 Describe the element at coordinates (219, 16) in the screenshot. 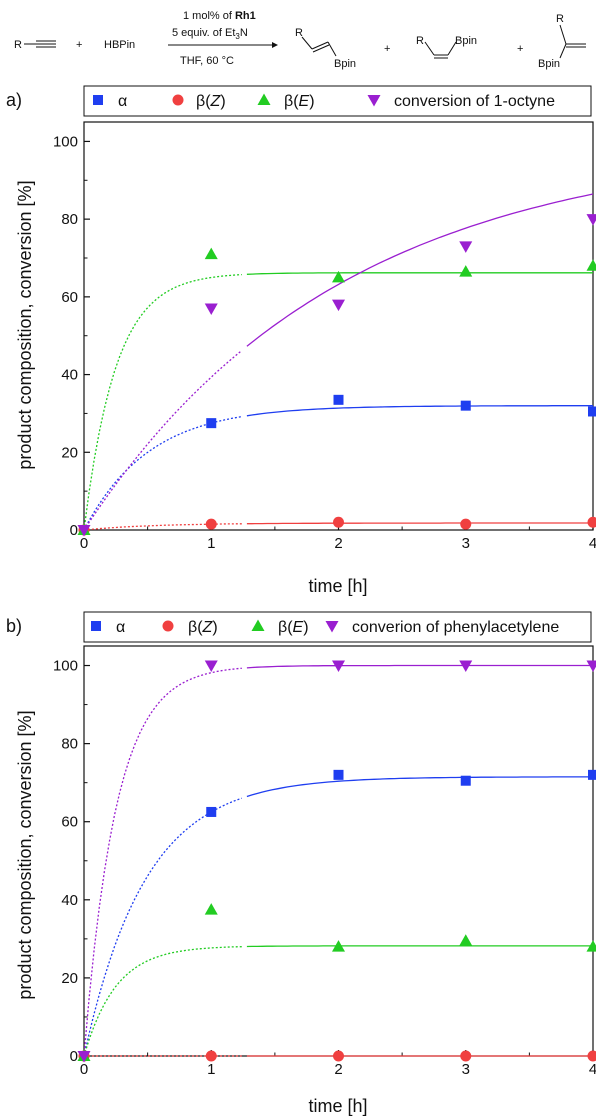

I see `conditions-catalyst: 1 mol% of Rh1` at that location.